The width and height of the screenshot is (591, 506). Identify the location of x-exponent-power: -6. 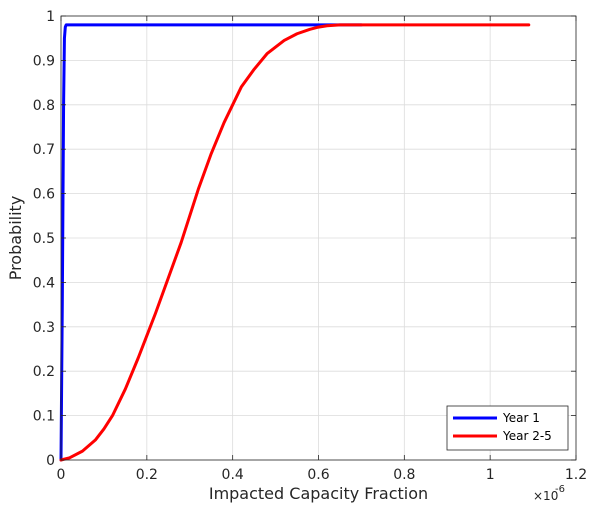
(560, 489).